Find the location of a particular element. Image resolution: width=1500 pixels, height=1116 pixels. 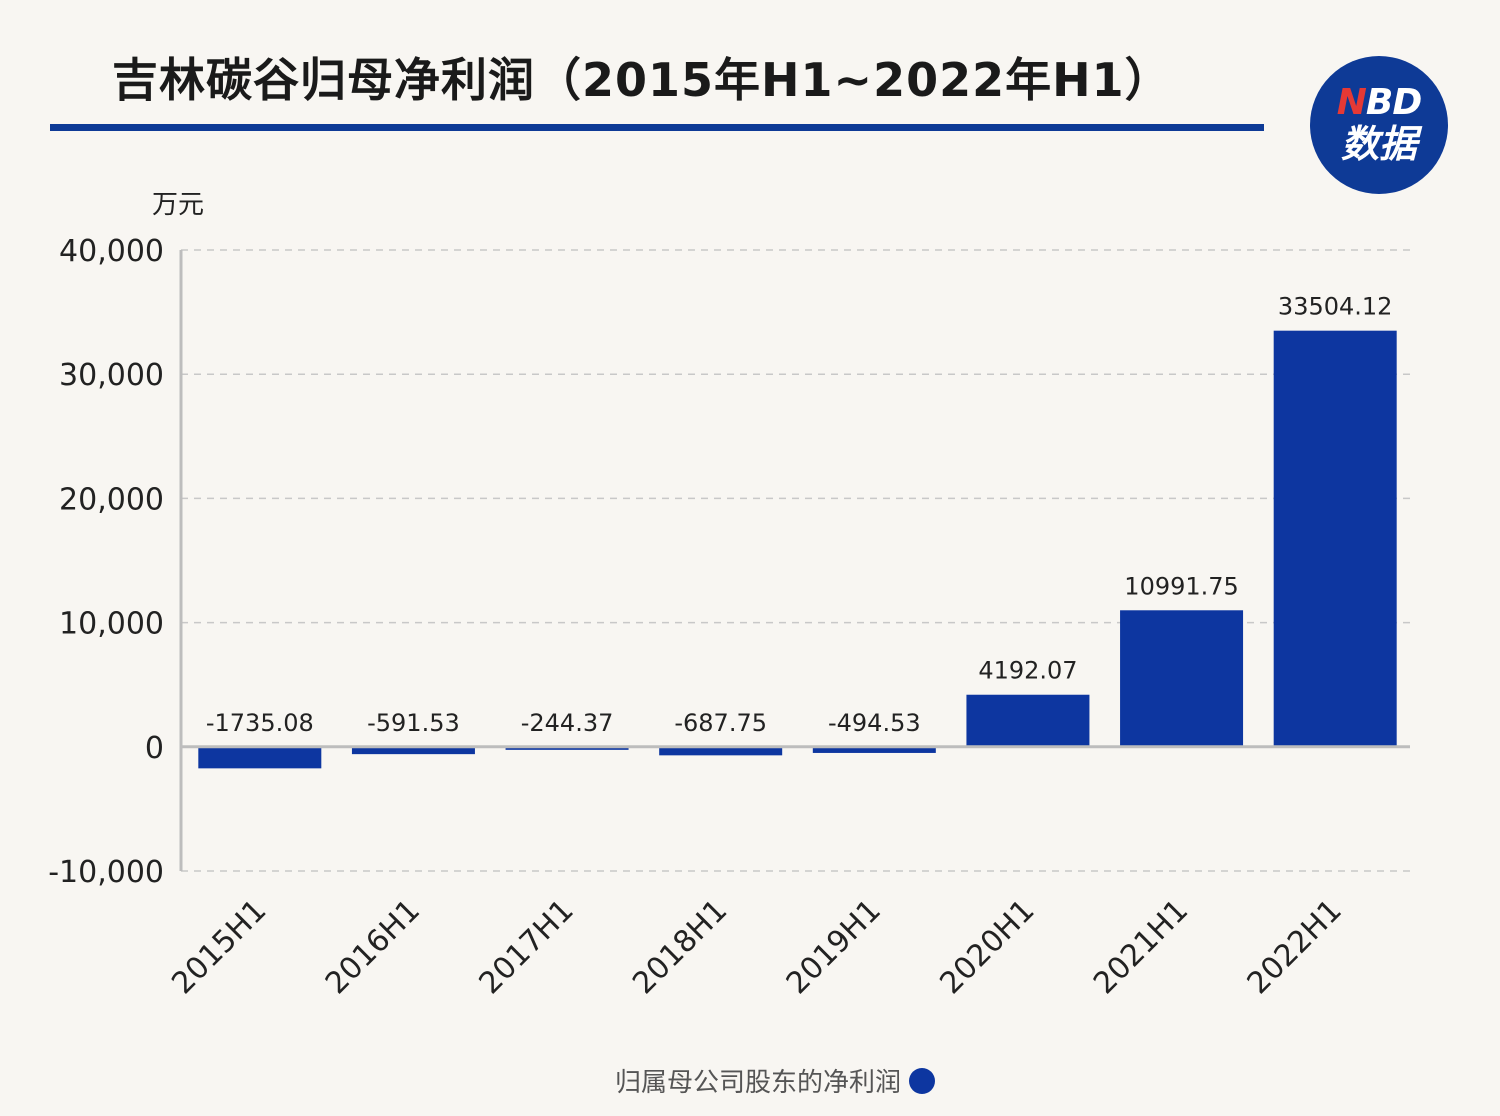

x-tick-label: 2020H1 is located at coordinates (987, 947).